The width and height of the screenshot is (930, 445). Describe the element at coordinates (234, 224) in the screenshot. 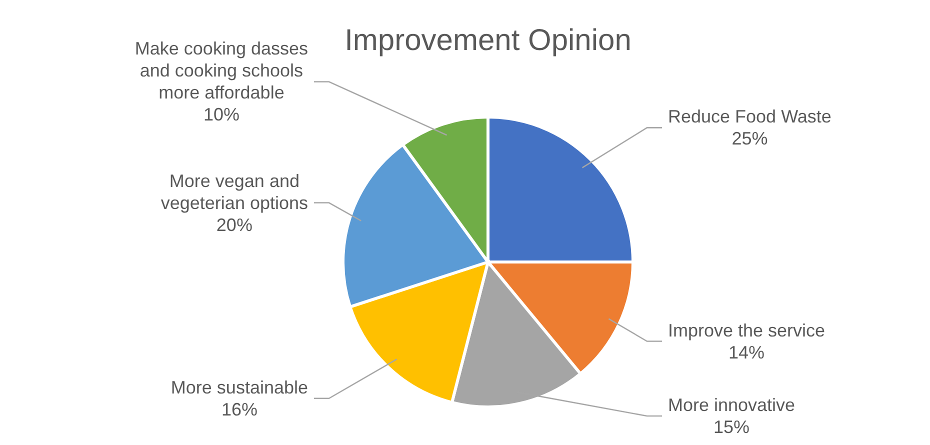

I see `data-label: 20%` at that location.